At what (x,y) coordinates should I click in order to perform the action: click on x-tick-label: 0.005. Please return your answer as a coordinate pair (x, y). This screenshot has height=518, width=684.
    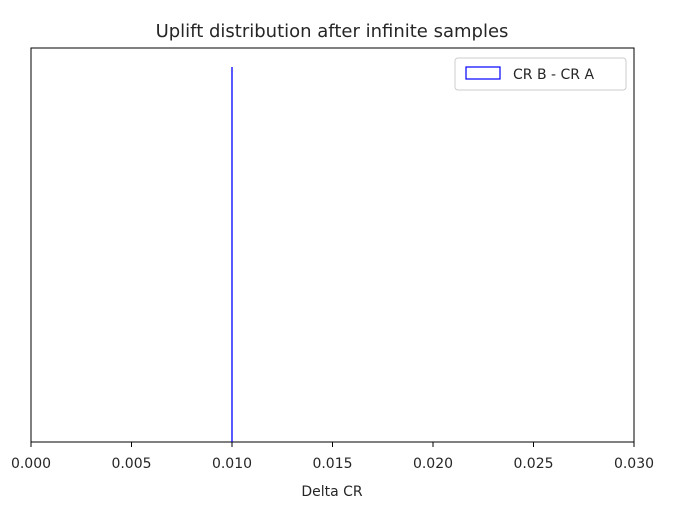
    Looking at the image, I should click on (131, 464).